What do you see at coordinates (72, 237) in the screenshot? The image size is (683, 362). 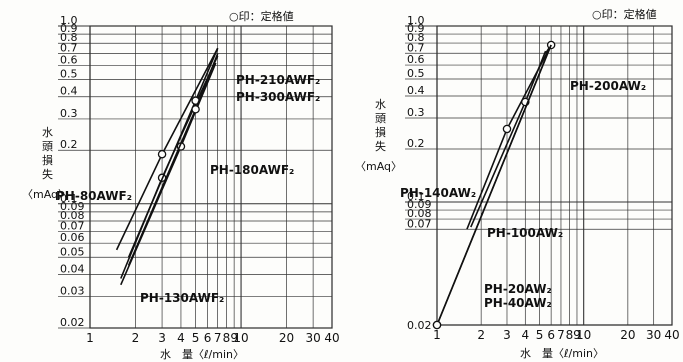 I see `y-tick-label: 0.06` at bounding box center [72, 237].